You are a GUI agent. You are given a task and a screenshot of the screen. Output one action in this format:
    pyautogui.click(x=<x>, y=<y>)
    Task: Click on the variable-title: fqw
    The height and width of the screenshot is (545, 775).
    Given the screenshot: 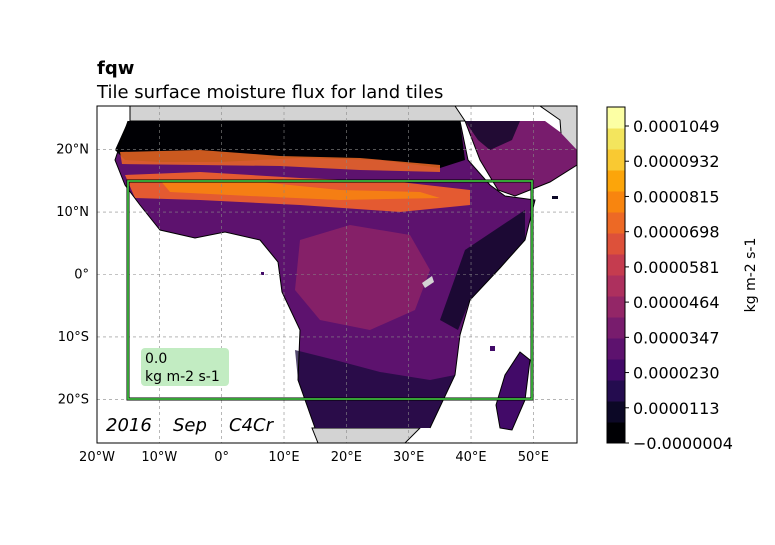 What is the action you would take?
    pyautogui.click(x=115, y=68)
    